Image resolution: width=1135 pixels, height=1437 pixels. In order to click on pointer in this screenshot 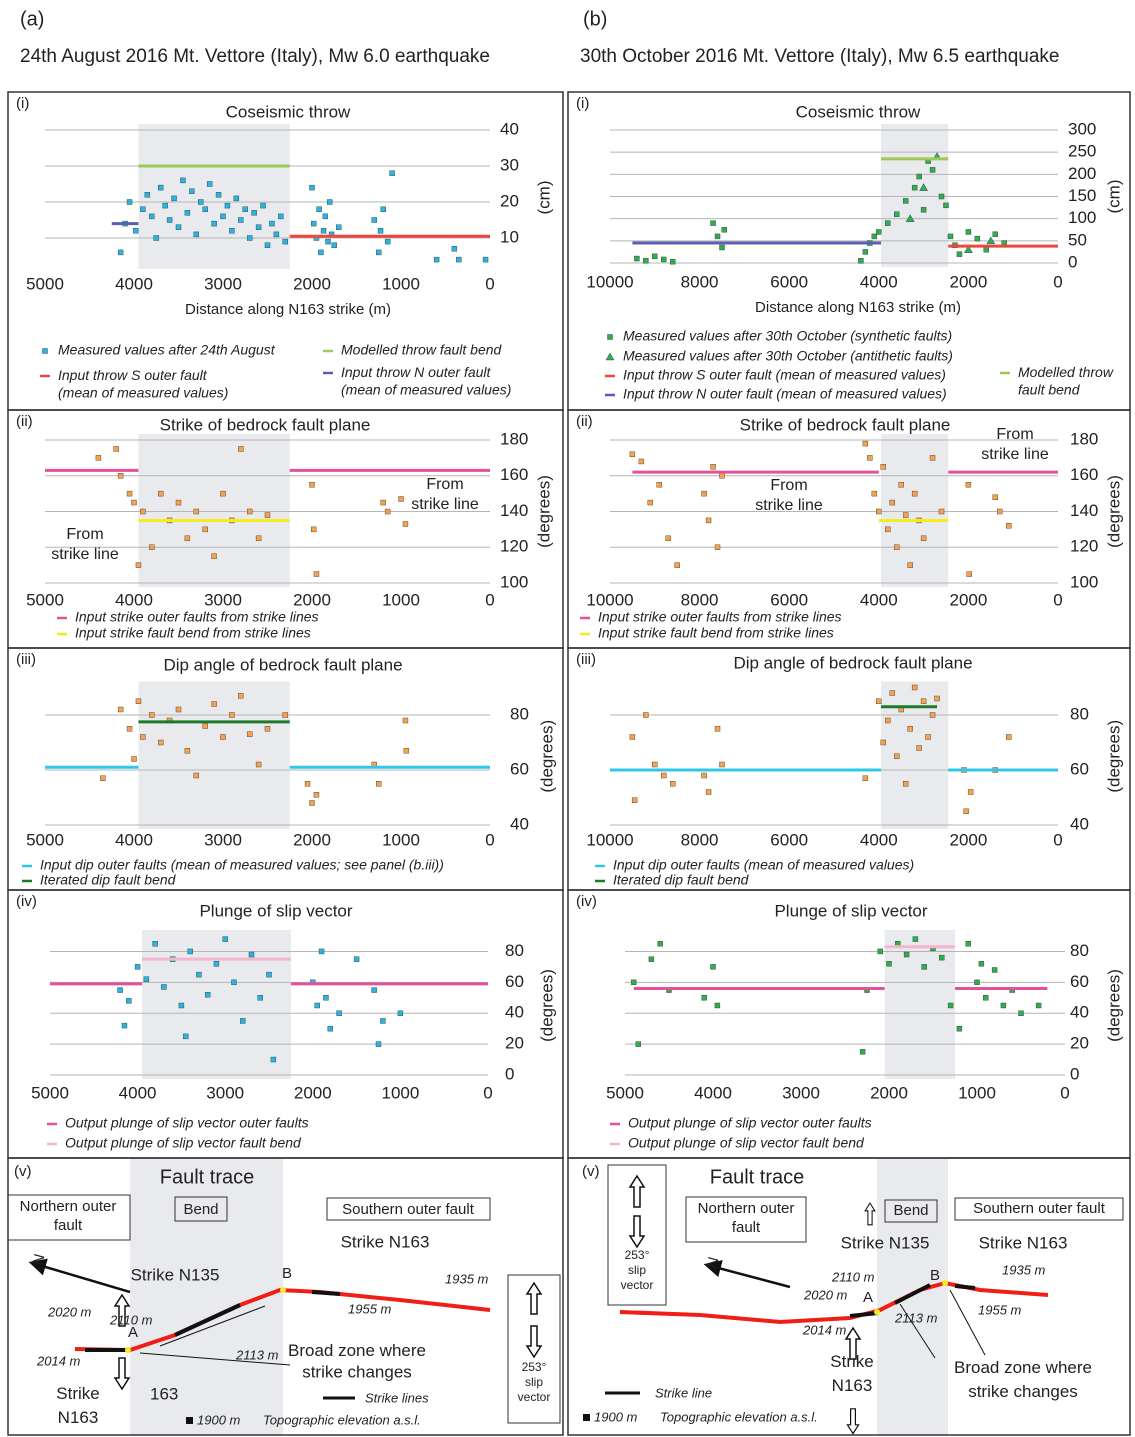, I will do `click(917, 1331)`.